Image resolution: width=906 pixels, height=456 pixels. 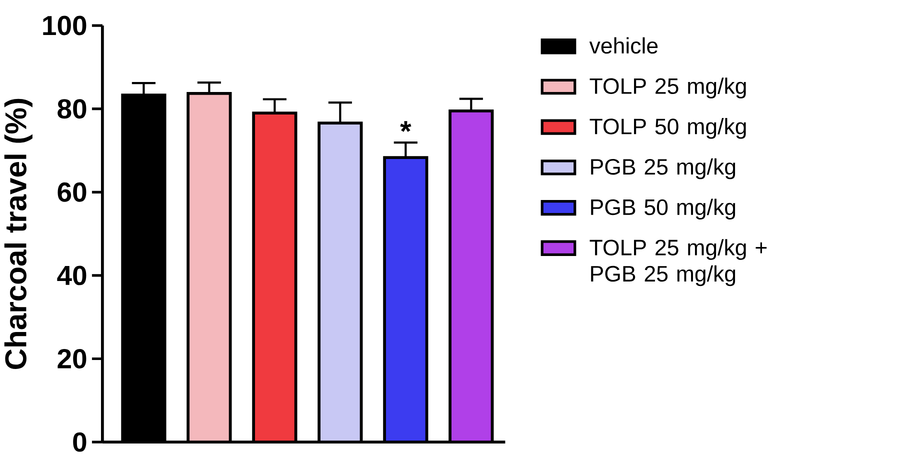 What do you see at coordinates (79, 442) in the screenshot?
I see `y-tick-label: 0` at bounding box center [79, 442].